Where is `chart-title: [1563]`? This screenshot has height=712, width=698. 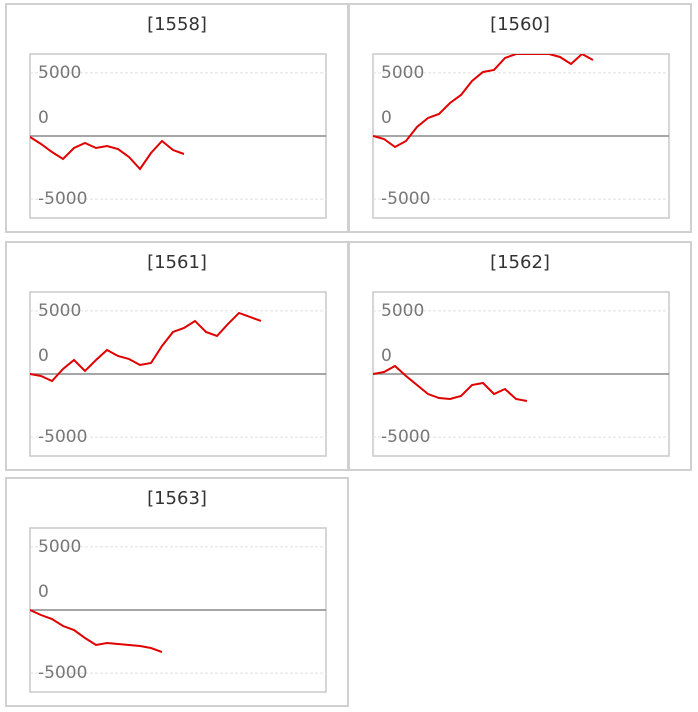 chart-title: [1563] is located at coordinates (177, 498).